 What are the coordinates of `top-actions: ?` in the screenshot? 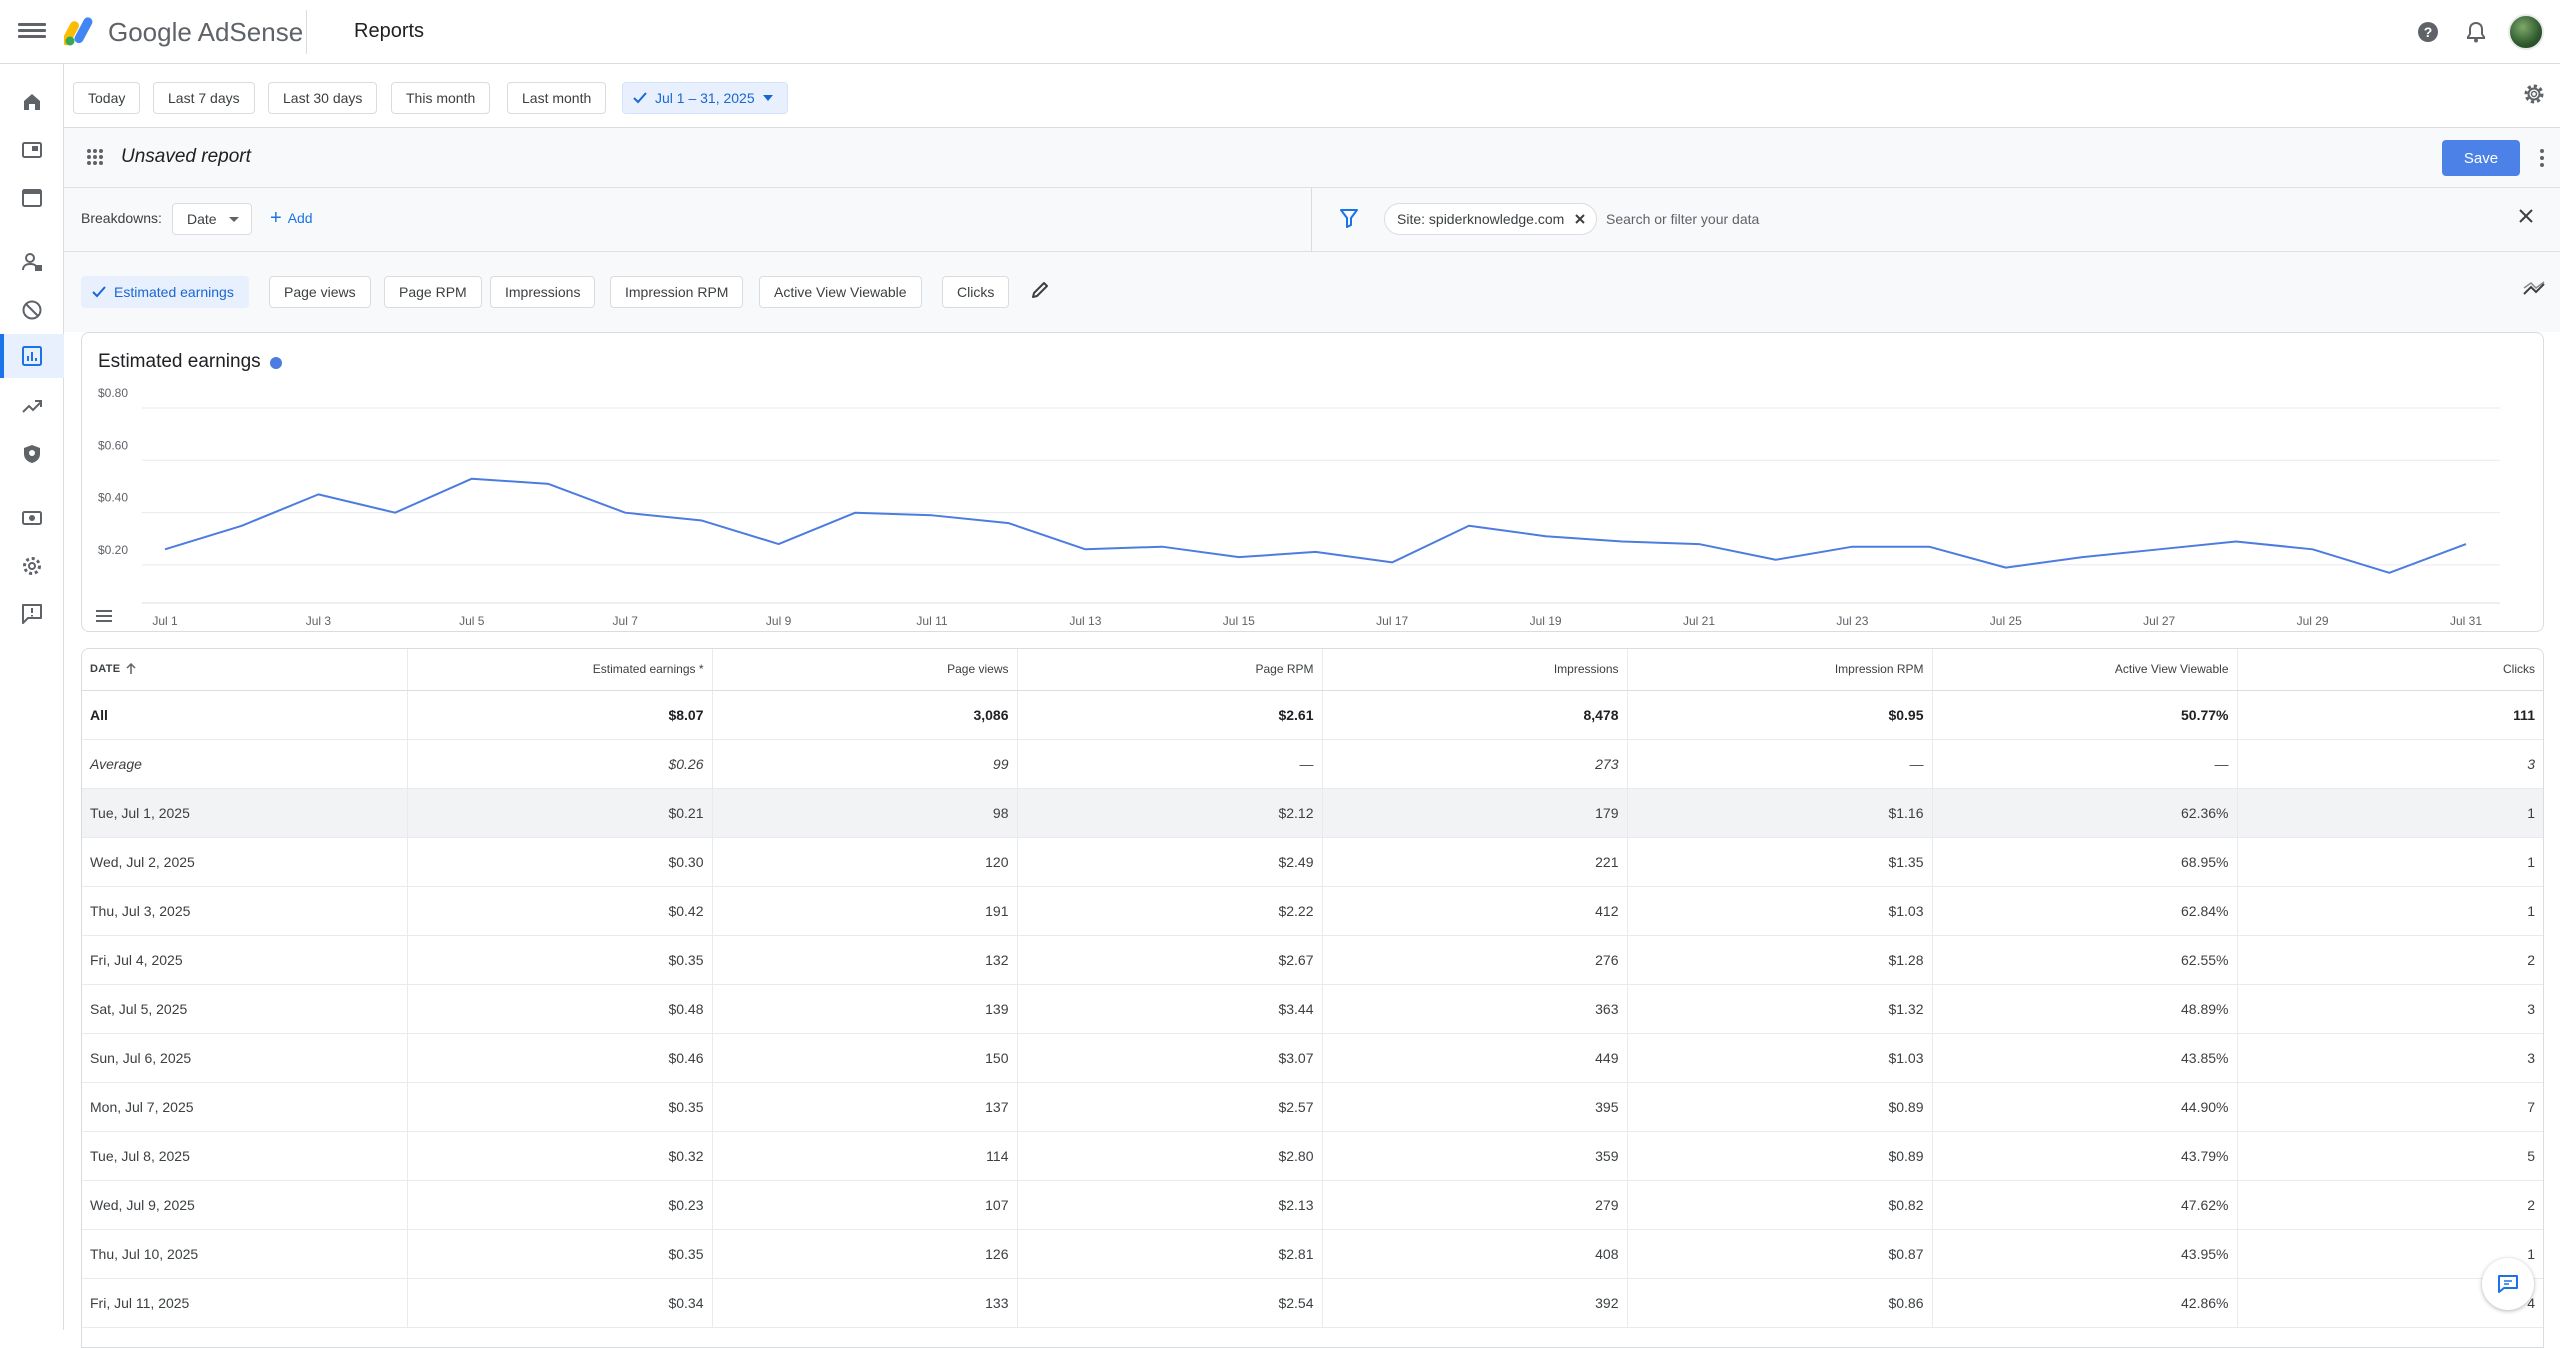 It's located at (2478, 32).